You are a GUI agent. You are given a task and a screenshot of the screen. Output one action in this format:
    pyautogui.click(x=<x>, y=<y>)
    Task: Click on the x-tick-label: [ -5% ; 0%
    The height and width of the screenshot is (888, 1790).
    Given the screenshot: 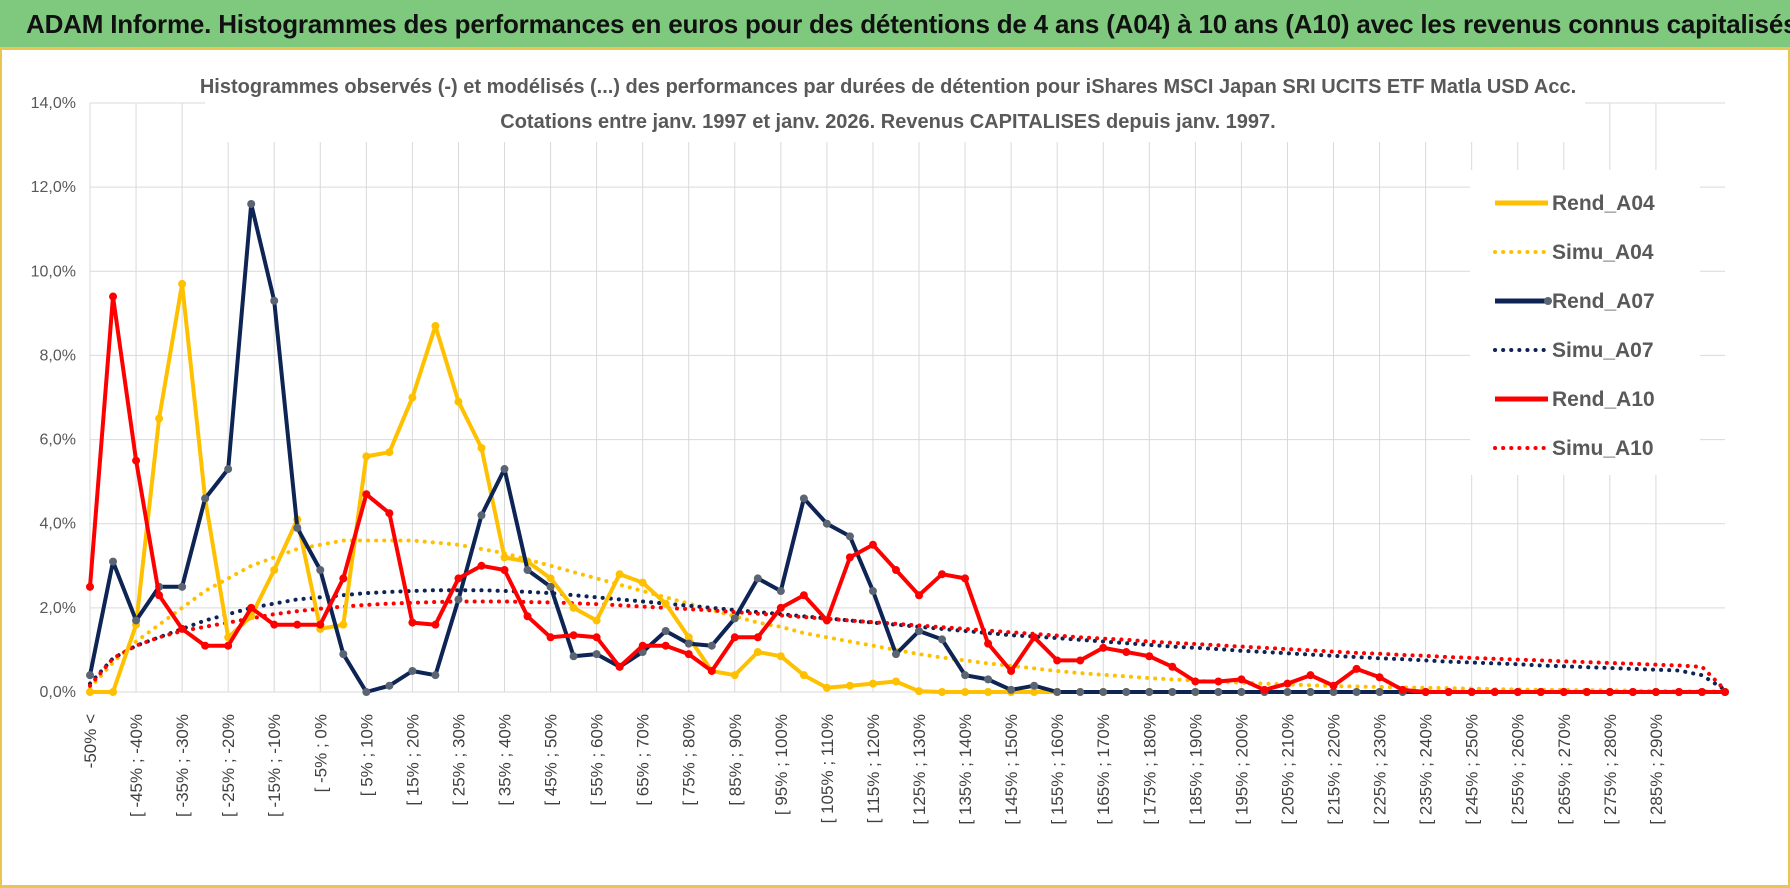 What is the action you would take?
    pyautogui.click(x=320, y=753)
    